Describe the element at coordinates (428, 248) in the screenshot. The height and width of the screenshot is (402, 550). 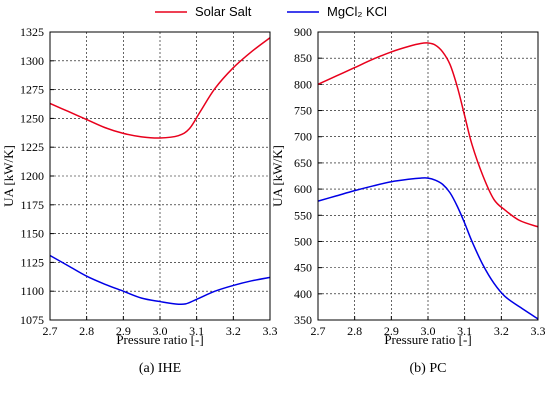
I see `pc-series-mgcl2-kcl-line` at that location.